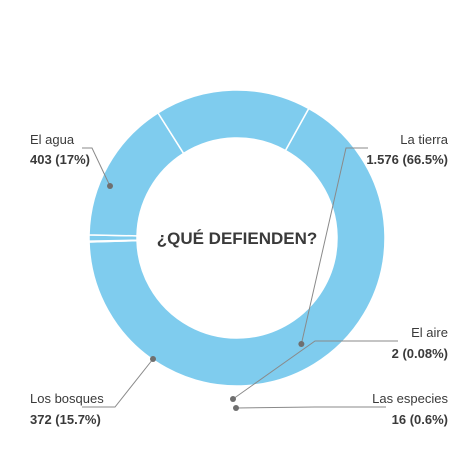 The height and width of the screenshot is (474, 474). Describe the element at coordinates (96, 167) in the screenshot. I see `leader-line-el-agua` at that location.